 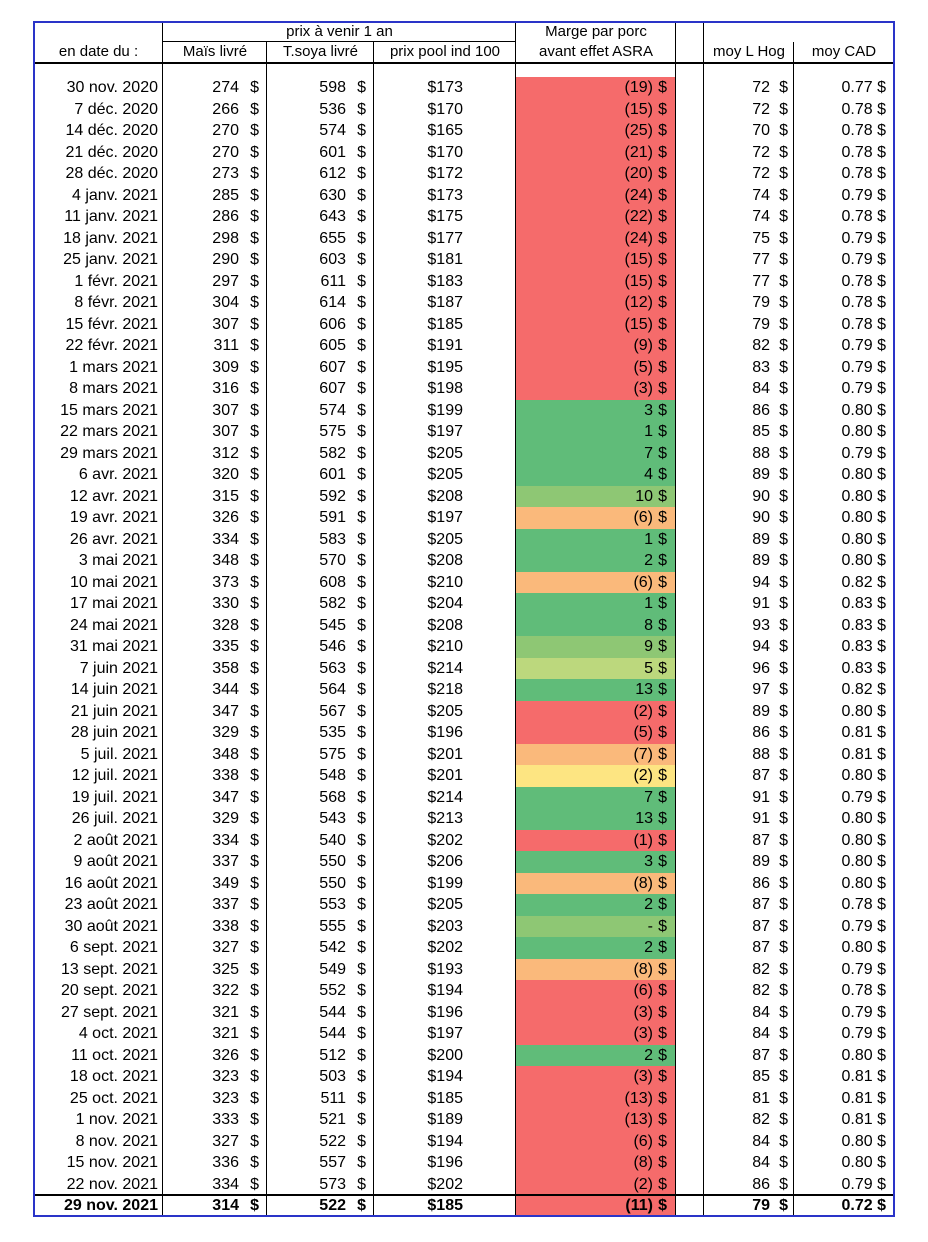 I want to click on margin-value-cell: (13), so click(x=638, y=1119).